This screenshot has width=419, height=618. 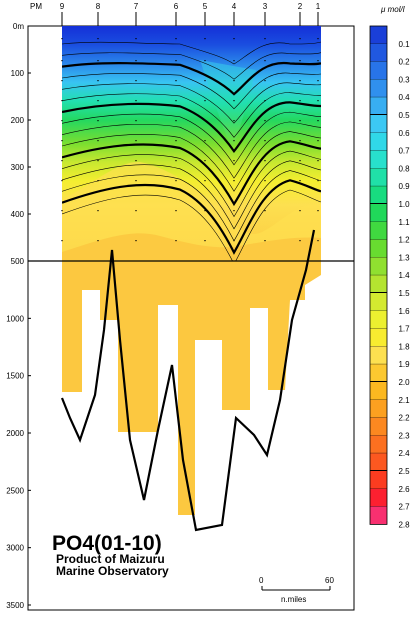 I want to click on orange-region, so click(x=191, y=247).